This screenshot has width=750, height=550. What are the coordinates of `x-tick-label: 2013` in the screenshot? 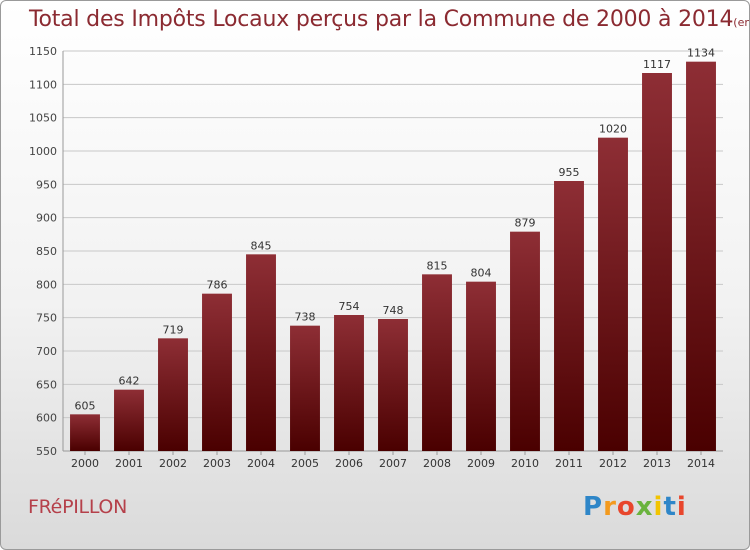 It's located at (657, 463).